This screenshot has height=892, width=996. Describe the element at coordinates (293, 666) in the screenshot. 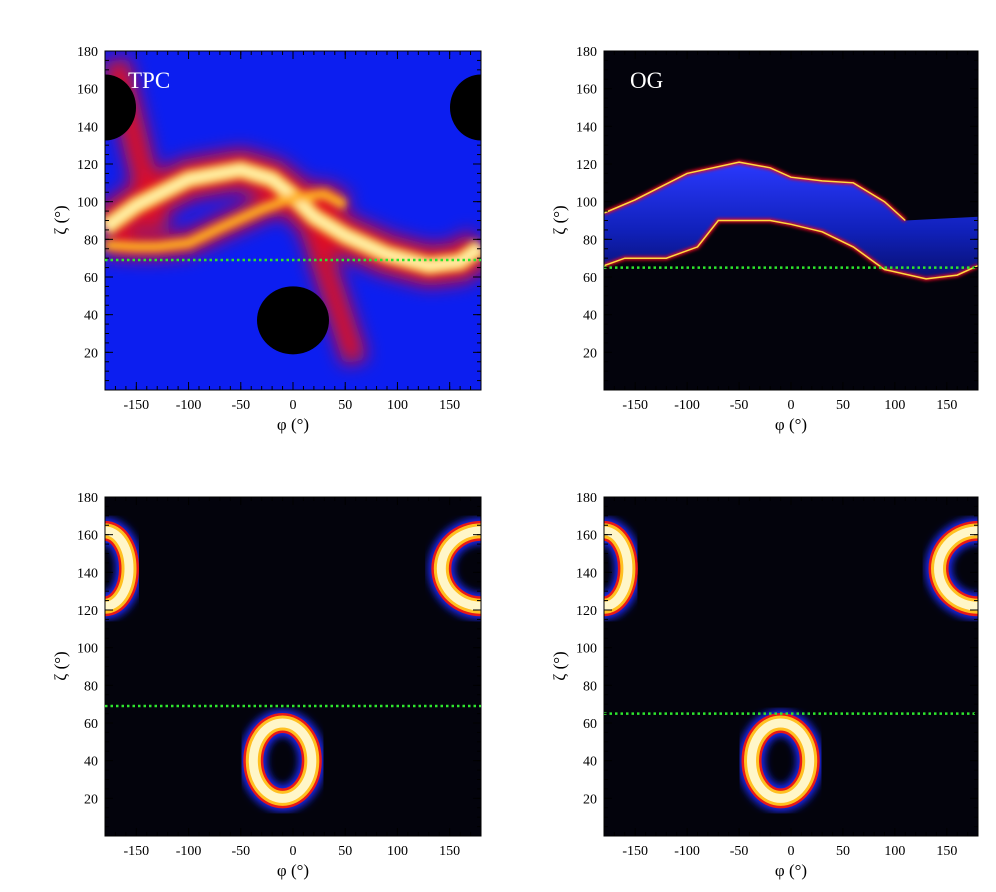

I see `heatmap-bottom-left` at that location.